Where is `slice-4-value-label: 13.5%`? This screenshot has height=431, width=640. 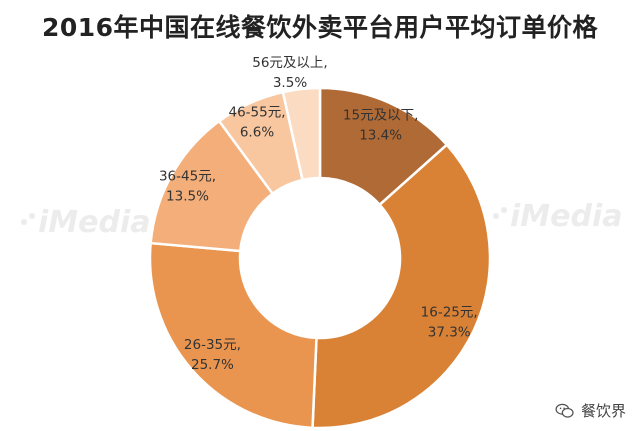 slice-4-value-label: 13.5% is located at coordinates (187, 197).